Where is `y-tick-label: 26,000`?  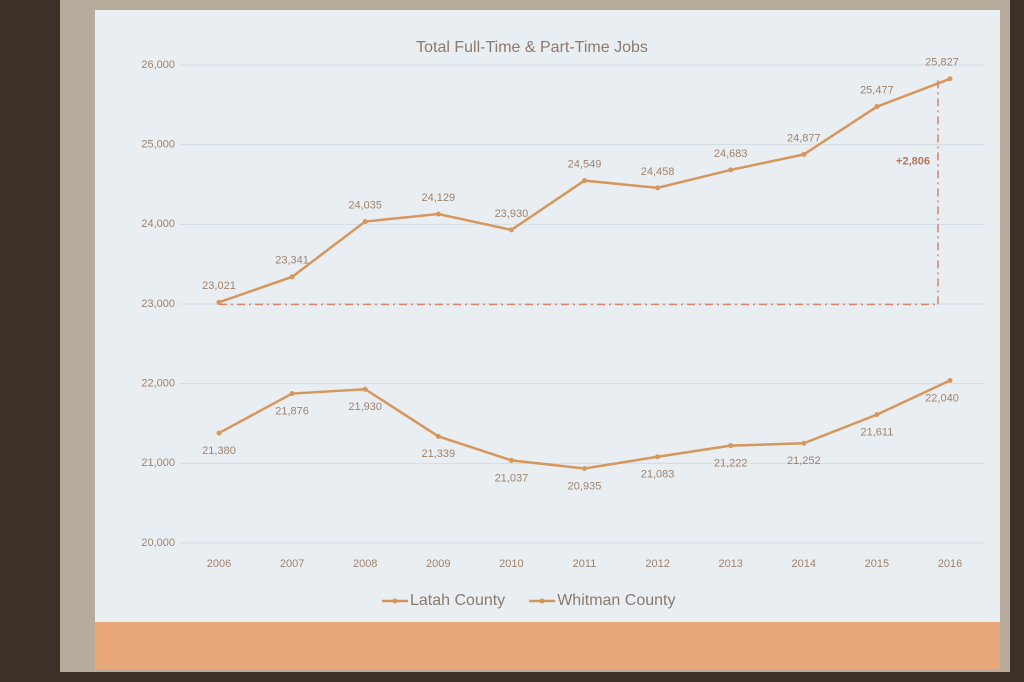
y-tick-label: 26,000 is located at coordinates (158, 65).